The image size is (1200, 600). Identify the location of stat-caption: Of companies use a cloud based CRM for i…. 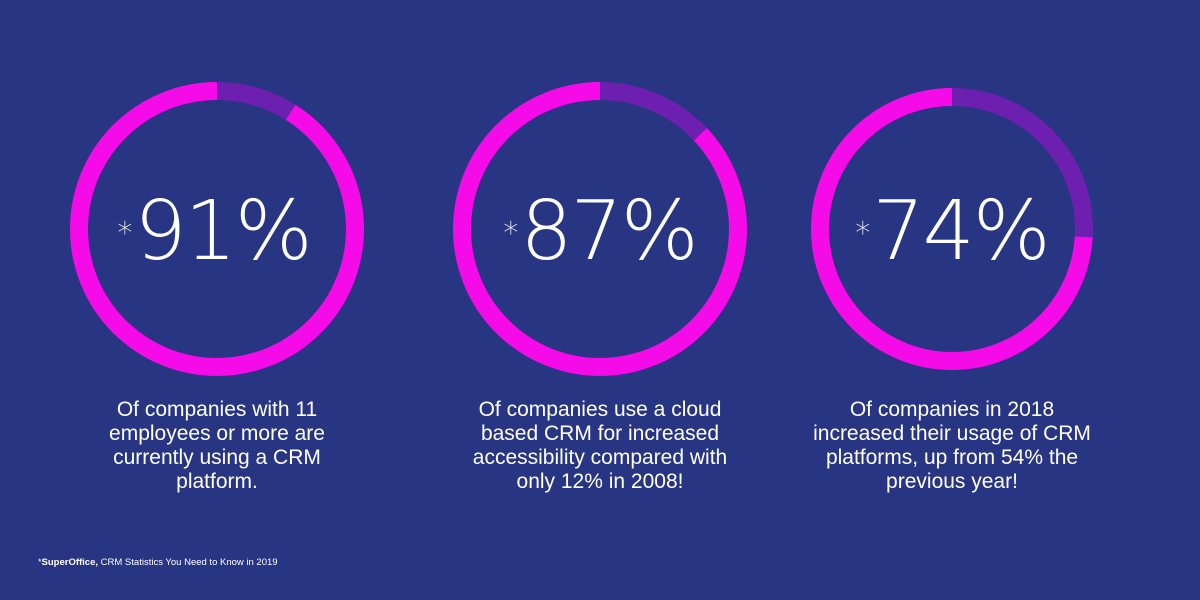
(600, 445).